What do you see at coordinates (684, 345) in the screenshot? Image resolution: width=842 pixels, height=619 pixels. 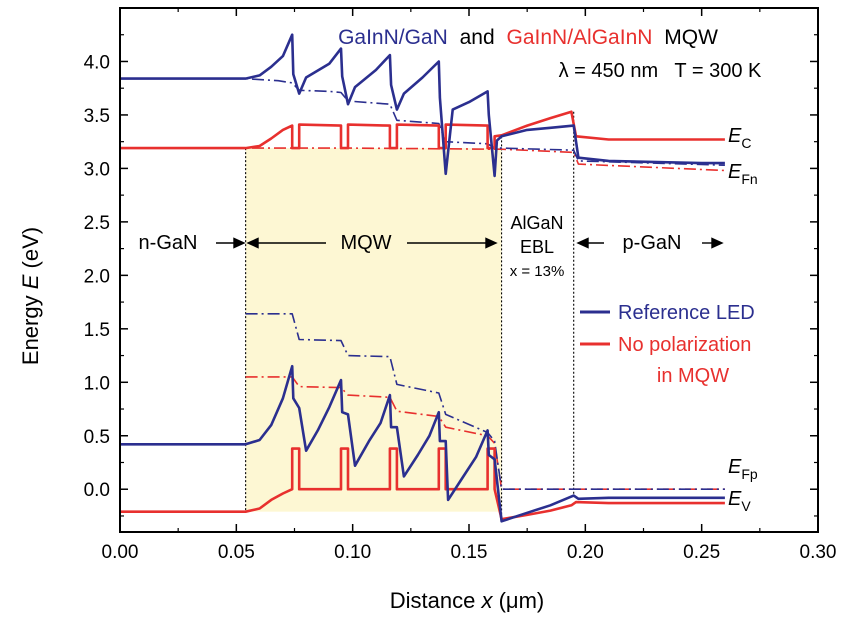 I see `legend-label-nopol: No polarization` at bounding box center [684, 345].